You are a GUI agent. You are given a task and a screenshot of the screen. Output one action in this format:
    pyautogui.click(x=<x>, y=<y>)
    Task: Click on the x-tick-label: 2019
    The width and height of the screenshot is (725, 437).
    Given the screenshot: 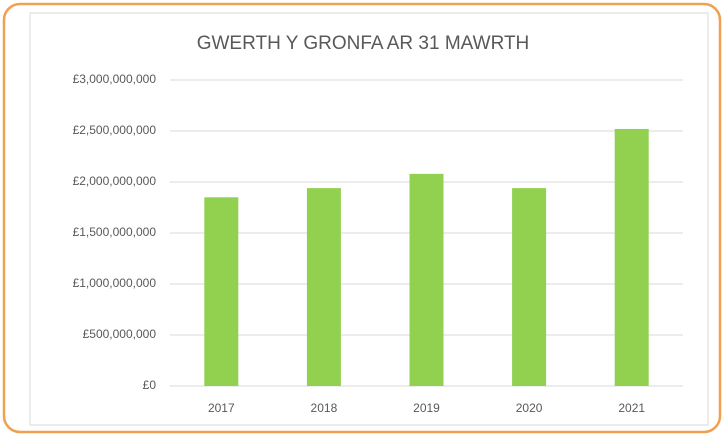 What is the action you would take?
    pyautogui.click(x=426, y=408)
    